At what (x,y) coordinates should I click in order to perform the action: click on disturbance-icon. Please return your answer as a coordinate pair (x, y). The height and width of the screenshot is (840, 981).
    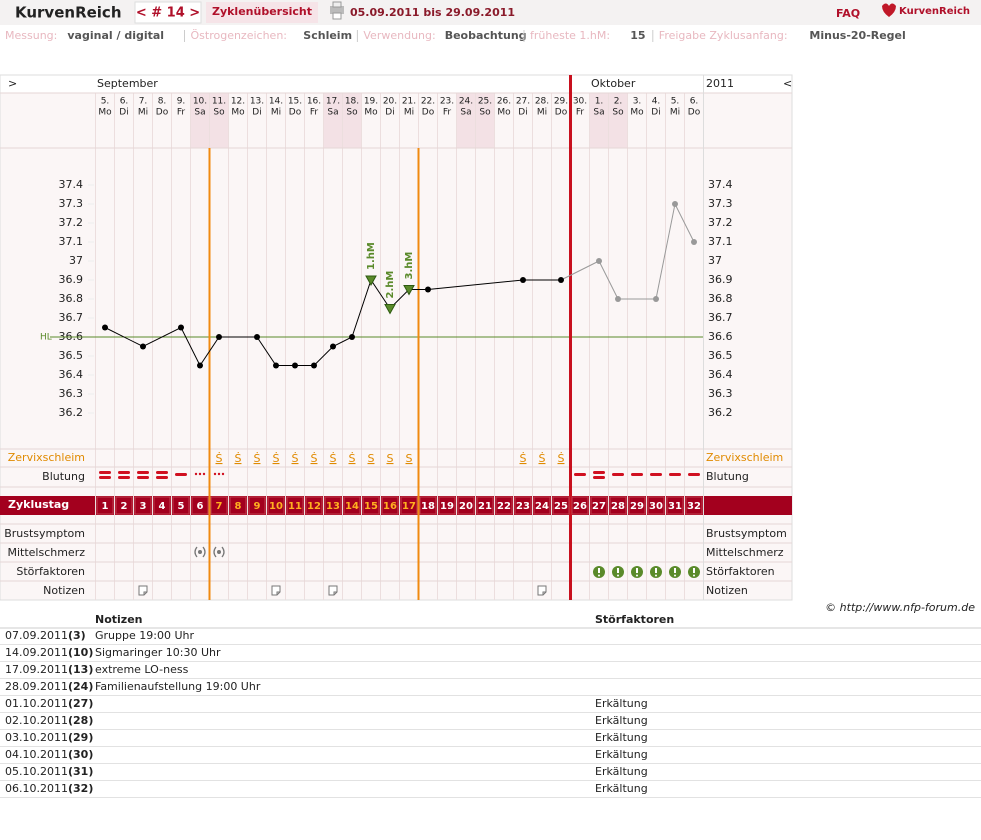
    Looking at the image, I should click on (656, 572).